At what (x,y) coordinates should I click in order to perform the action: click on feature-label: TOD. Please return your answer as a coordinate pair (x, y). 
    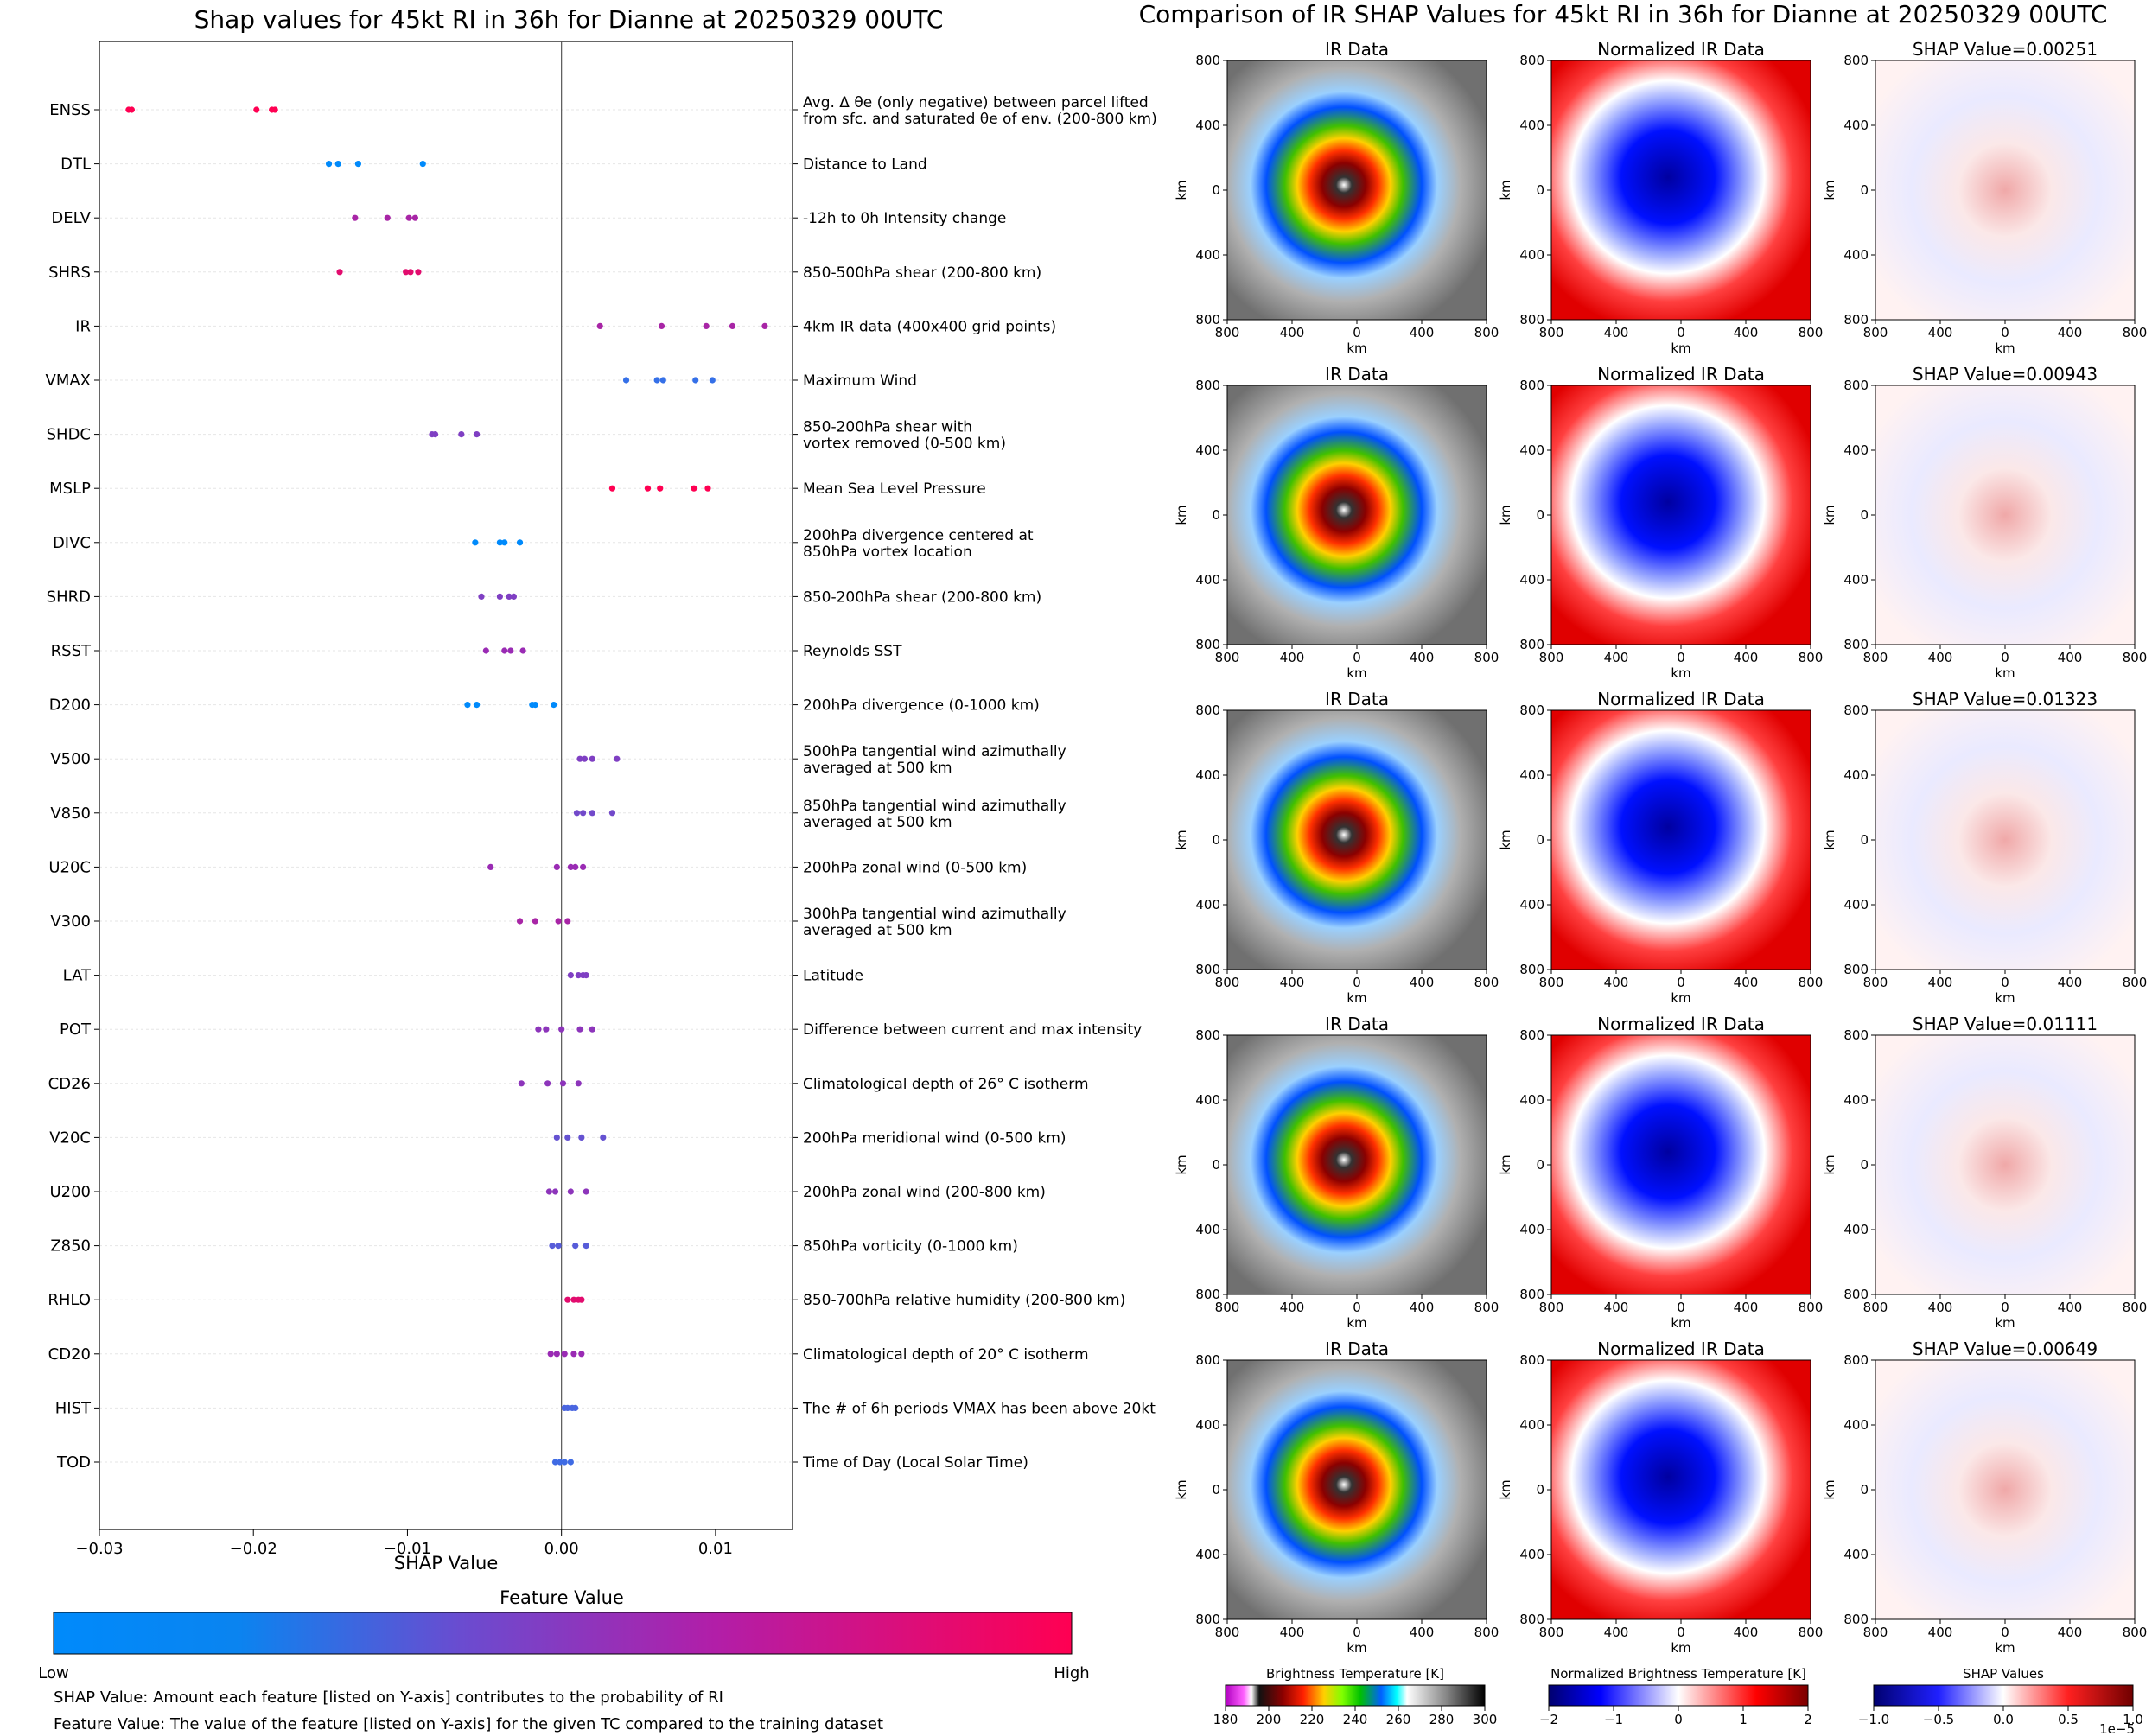
    Looking at the image, I should click on (73, 1462).